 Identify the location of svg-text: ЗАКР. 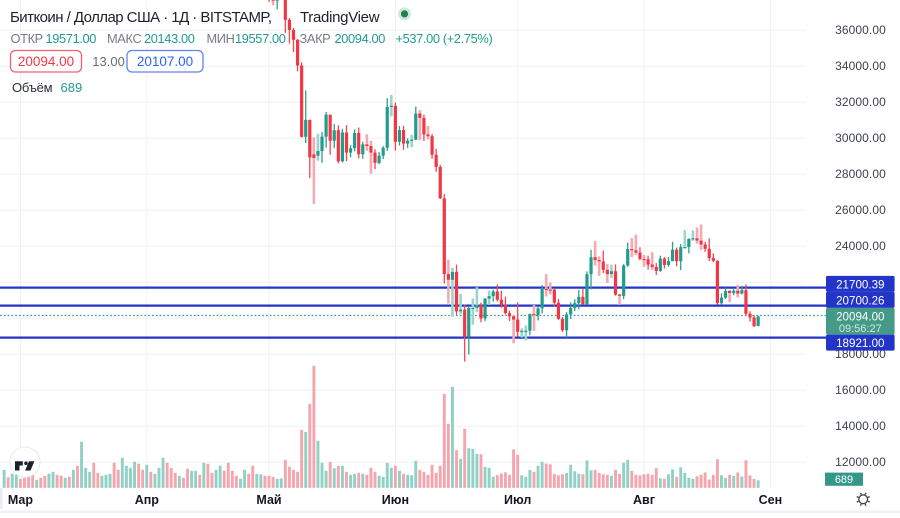
(315, 38).